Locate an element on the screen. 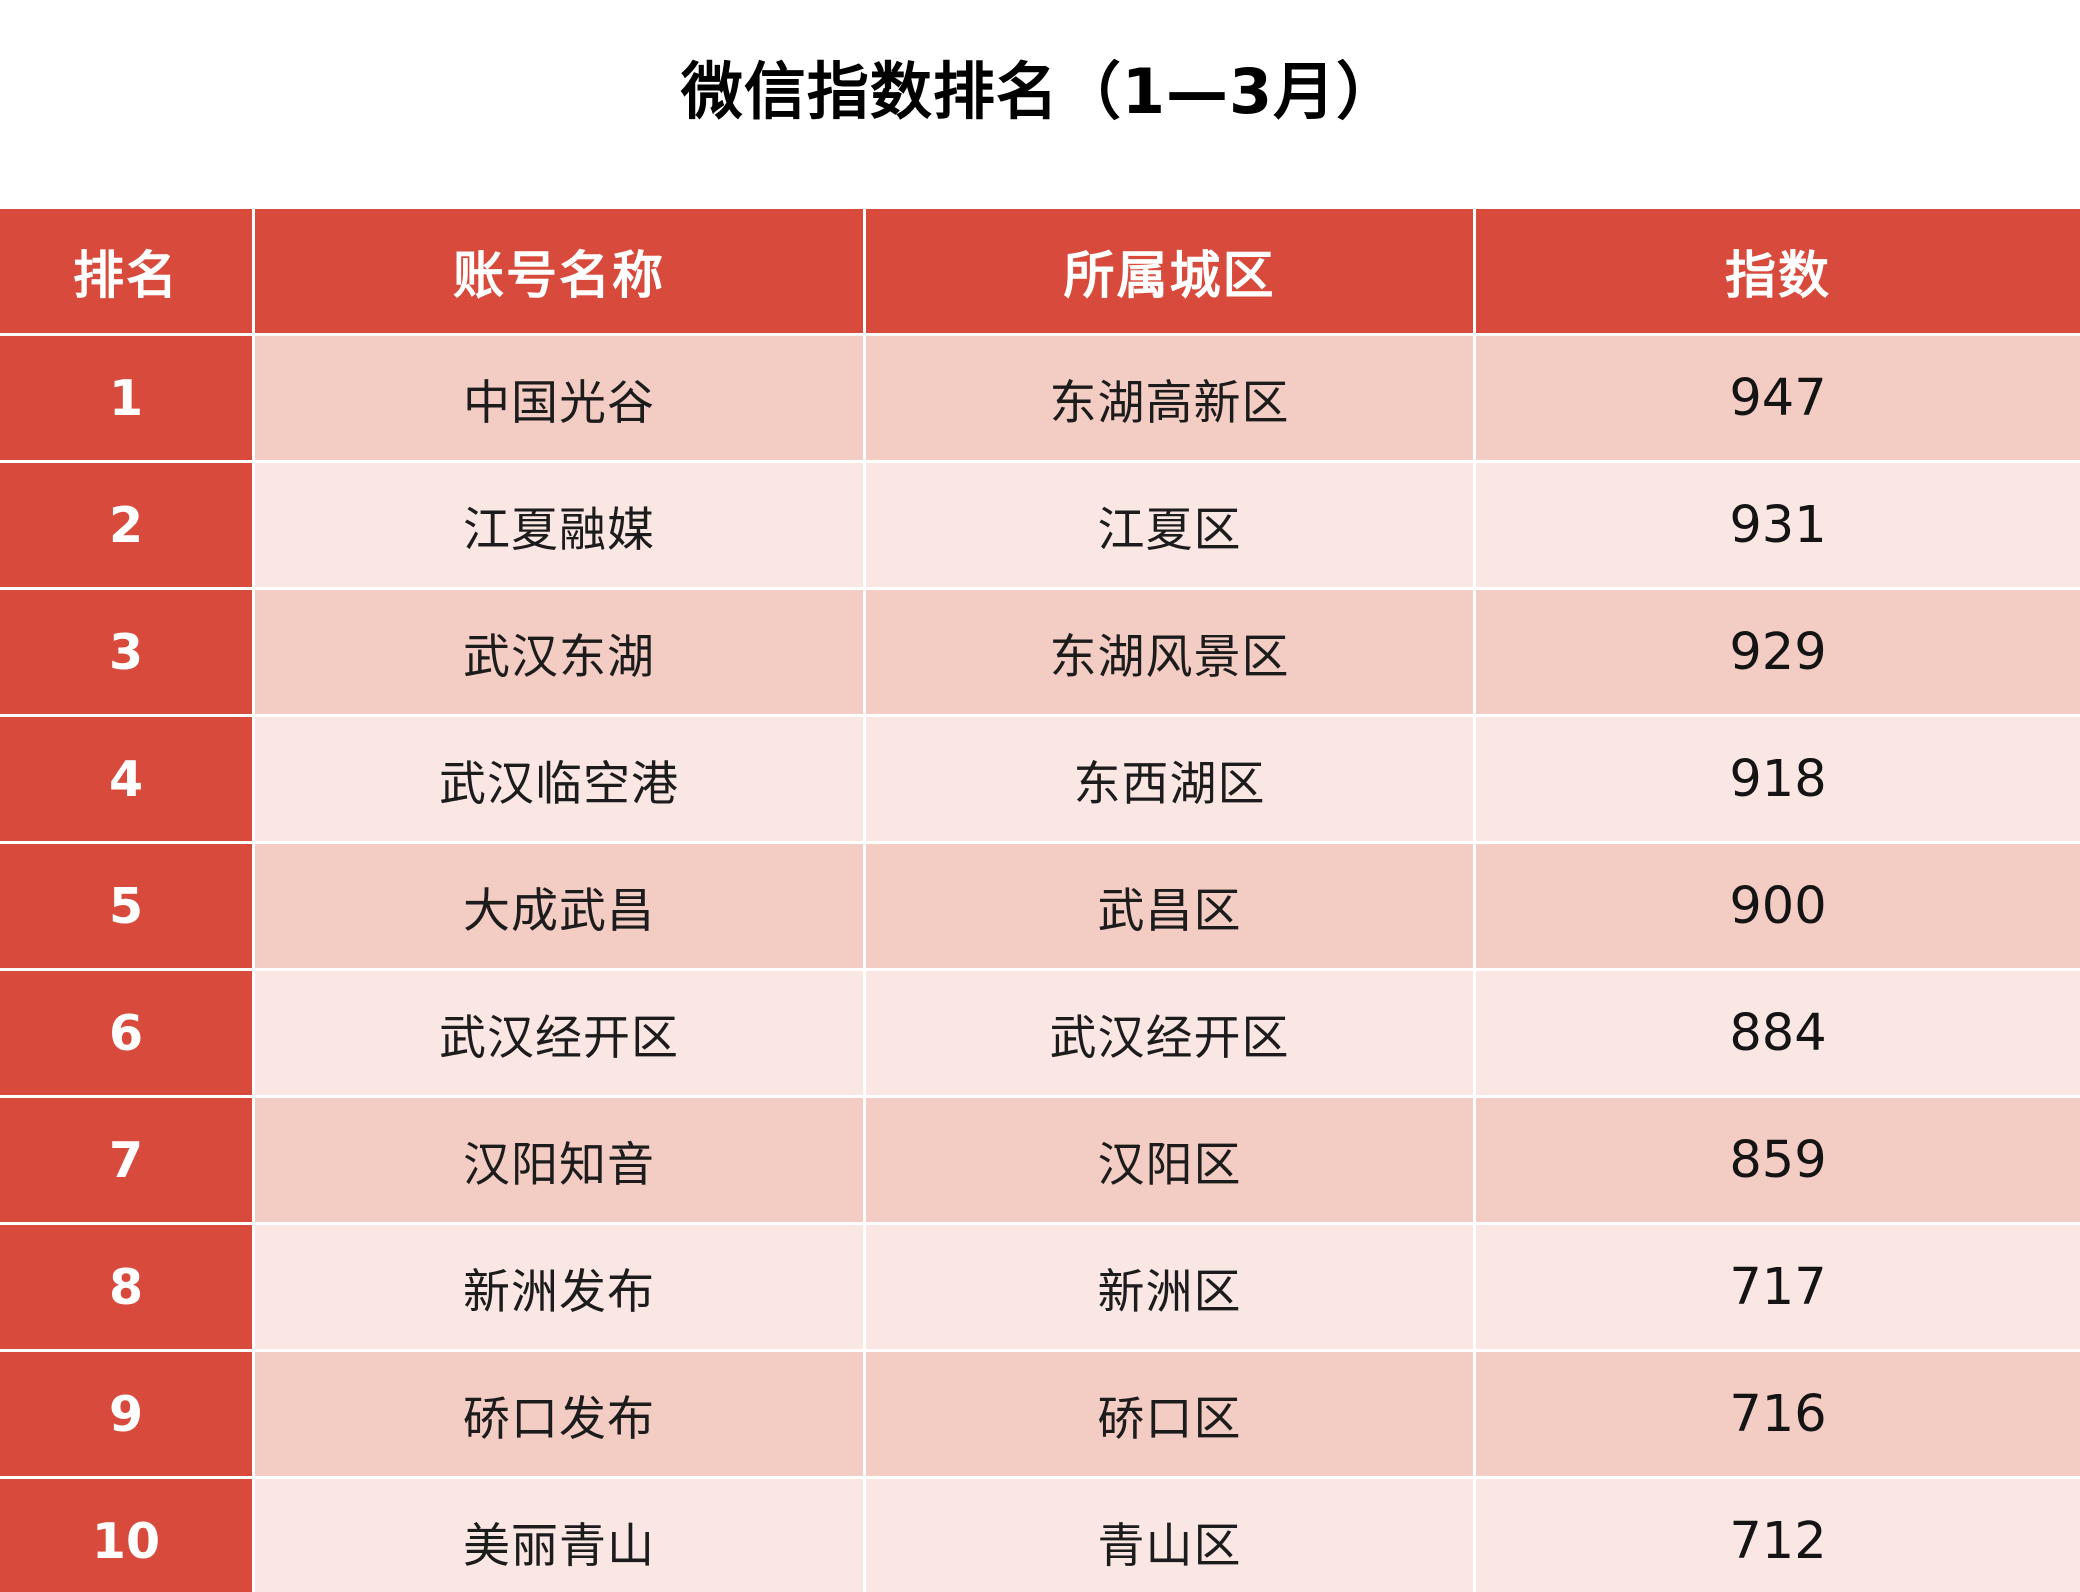  account-cell: 硚口发布 is located at coordinates (559, 1414).